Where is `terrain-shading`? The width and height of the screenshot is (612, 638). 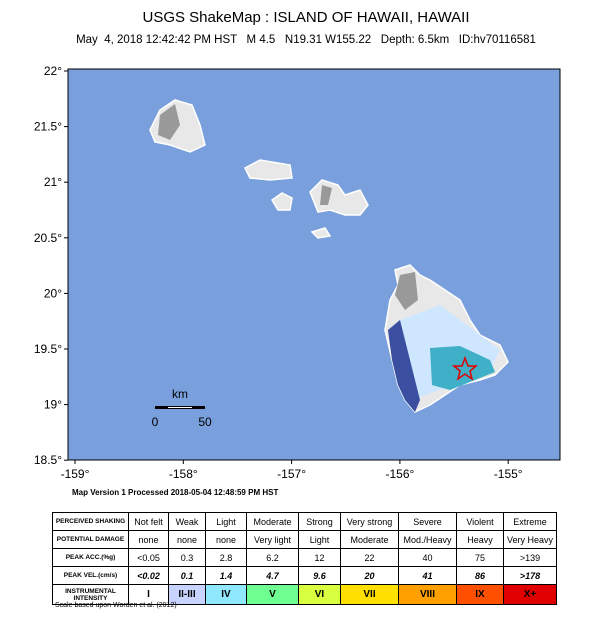 terrain-shading is located at coordinates (288, 207).